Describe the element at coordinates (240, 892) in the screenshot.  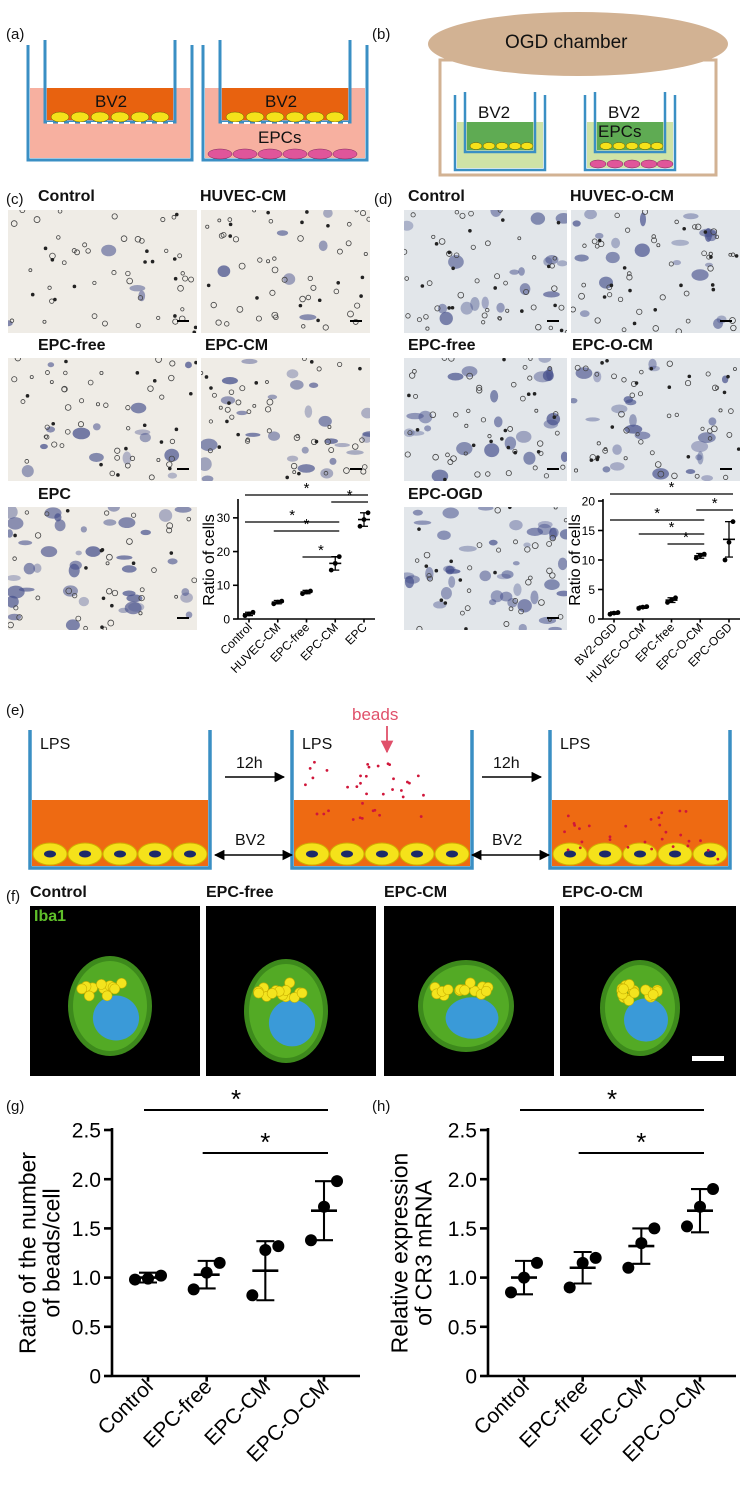
I see `confocal-label-epc-free: EPC-free` at that location.